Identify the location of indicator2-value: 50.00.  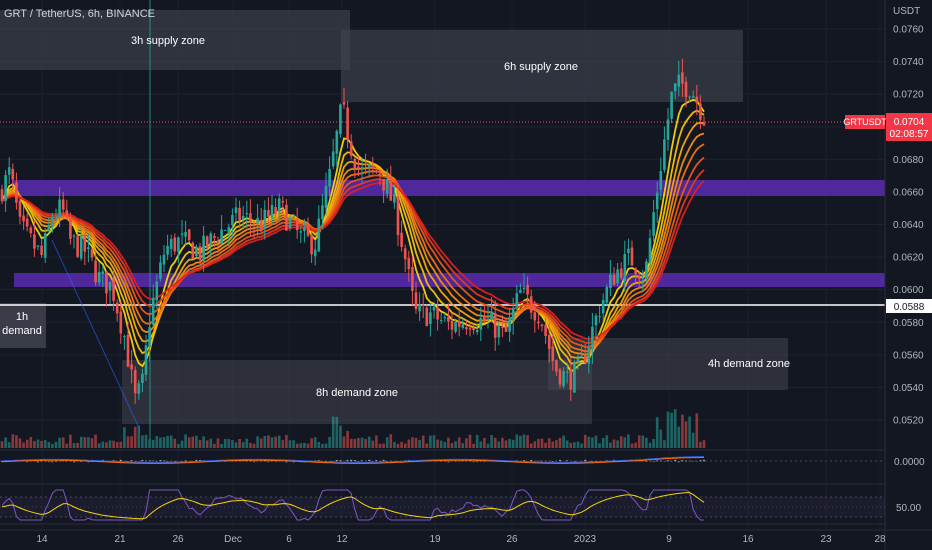
(908, 508).